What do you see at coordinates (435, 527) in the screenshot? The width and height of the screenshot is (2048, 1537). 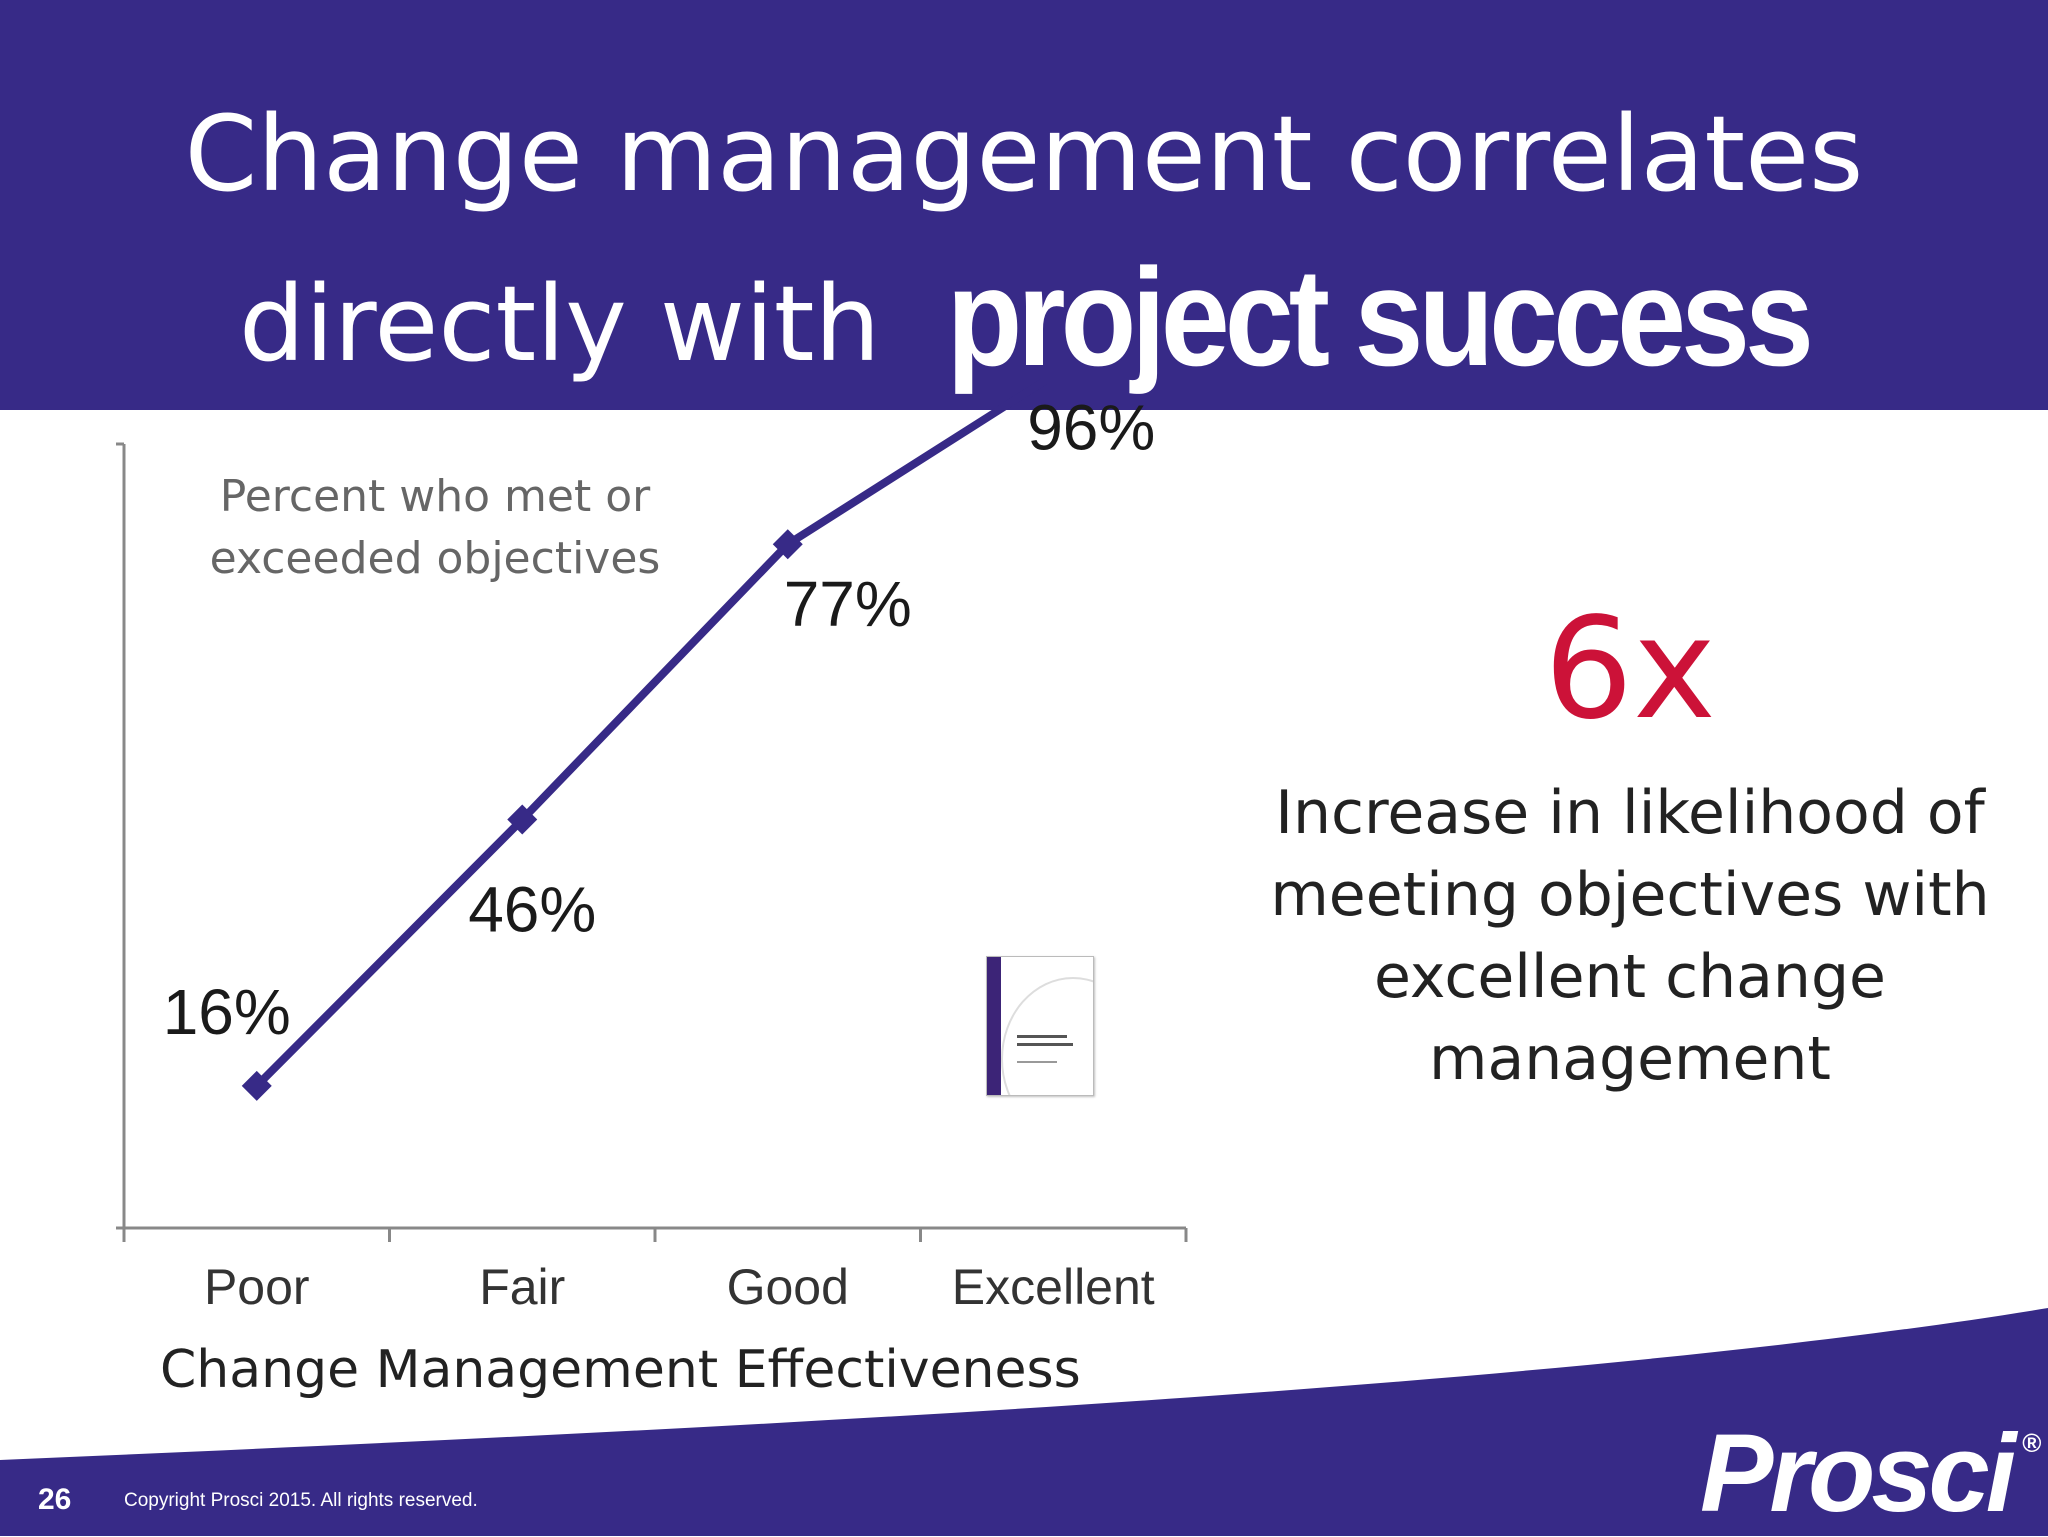 I see `chart-title: Percent who met or exceeded objectives` at bounding box center [435, 527].